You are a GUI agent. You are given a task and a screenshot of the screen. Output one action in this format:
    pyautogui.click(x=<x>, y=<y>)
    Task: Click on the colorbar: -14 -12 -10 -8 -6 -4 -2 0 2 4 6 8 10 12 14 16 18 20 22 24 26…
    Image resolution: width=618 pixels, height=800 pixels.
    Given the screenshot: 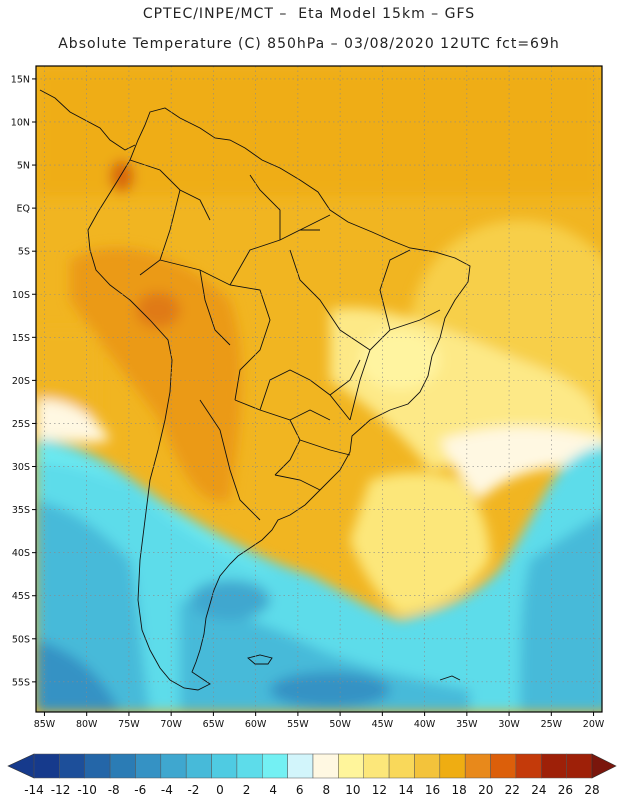 What is the action you would take?
    pyautogui.click(x=312, y=775)
    